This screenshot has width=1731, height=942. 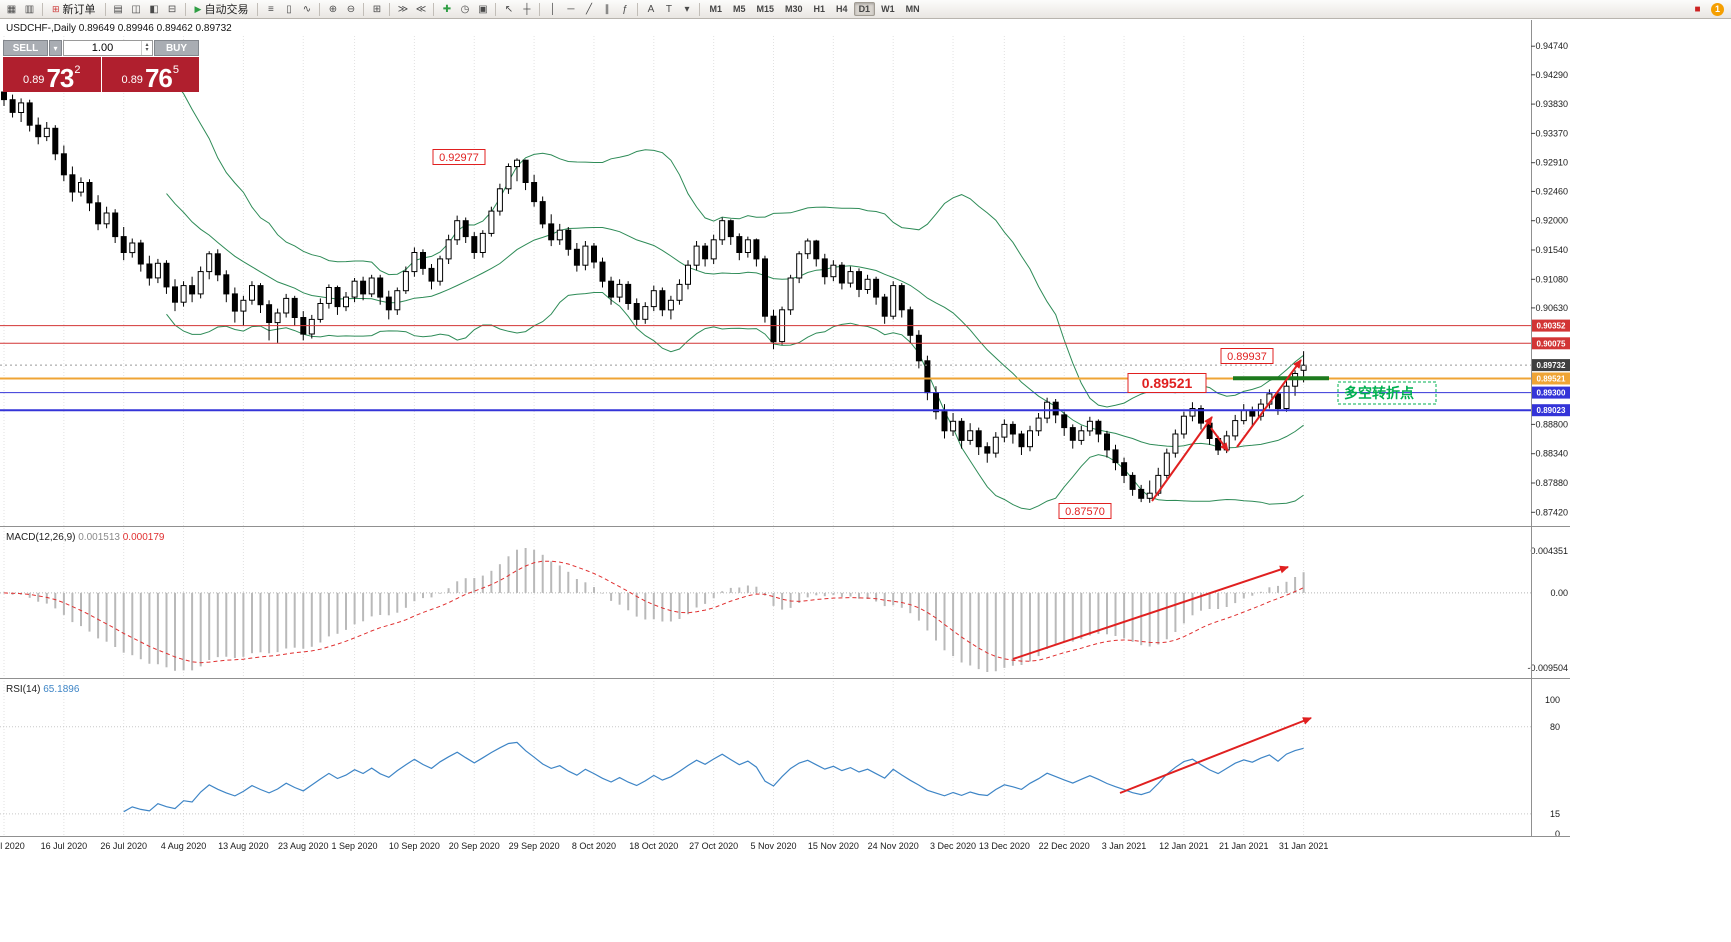 What do you see at coordinates (154, 9) in the screenshot?
I see `navigator-icon: ◧` at bounding box center [154, 9].